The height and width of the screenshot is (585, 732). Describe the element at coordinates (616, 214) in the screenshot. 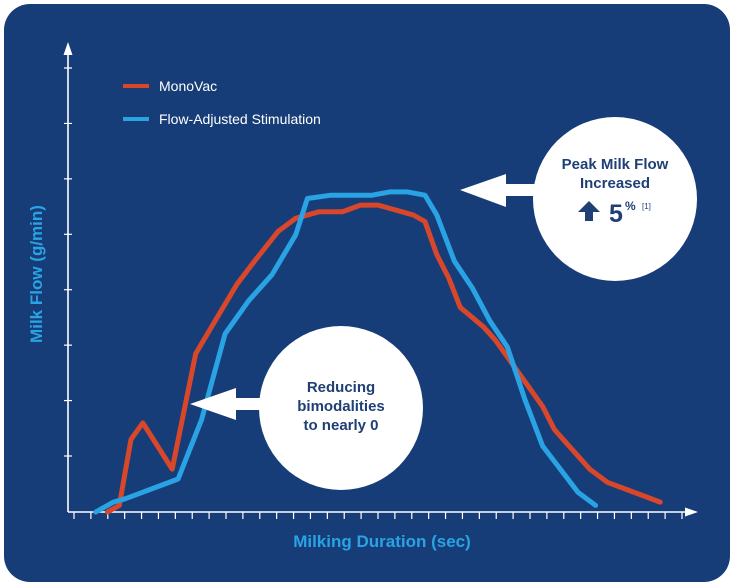

I see `callout-peak-value: 5` at that location.